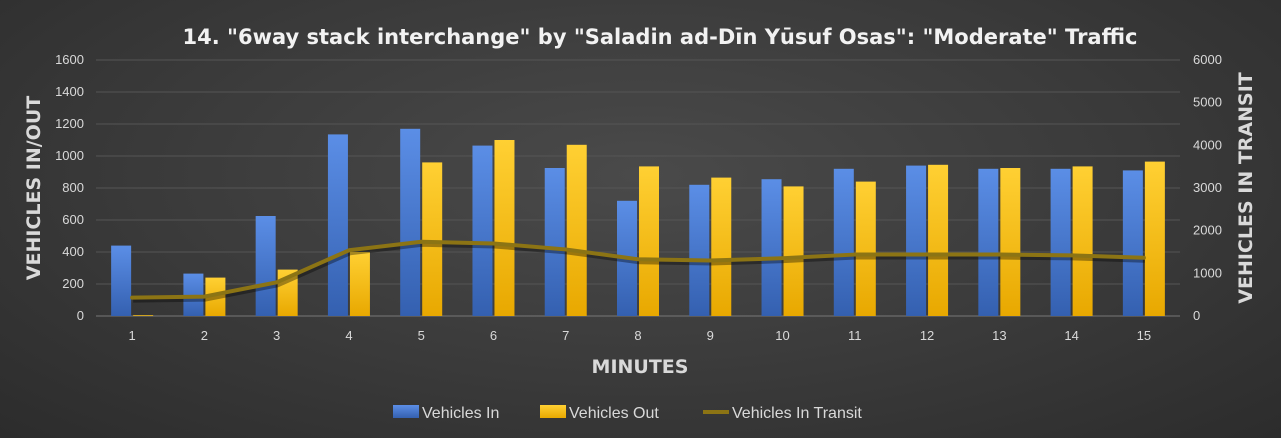 Image resolution: width=1281 pixels, height=438 pixels. I want to click on y2-tick-label: 0, so click(1196, 315).